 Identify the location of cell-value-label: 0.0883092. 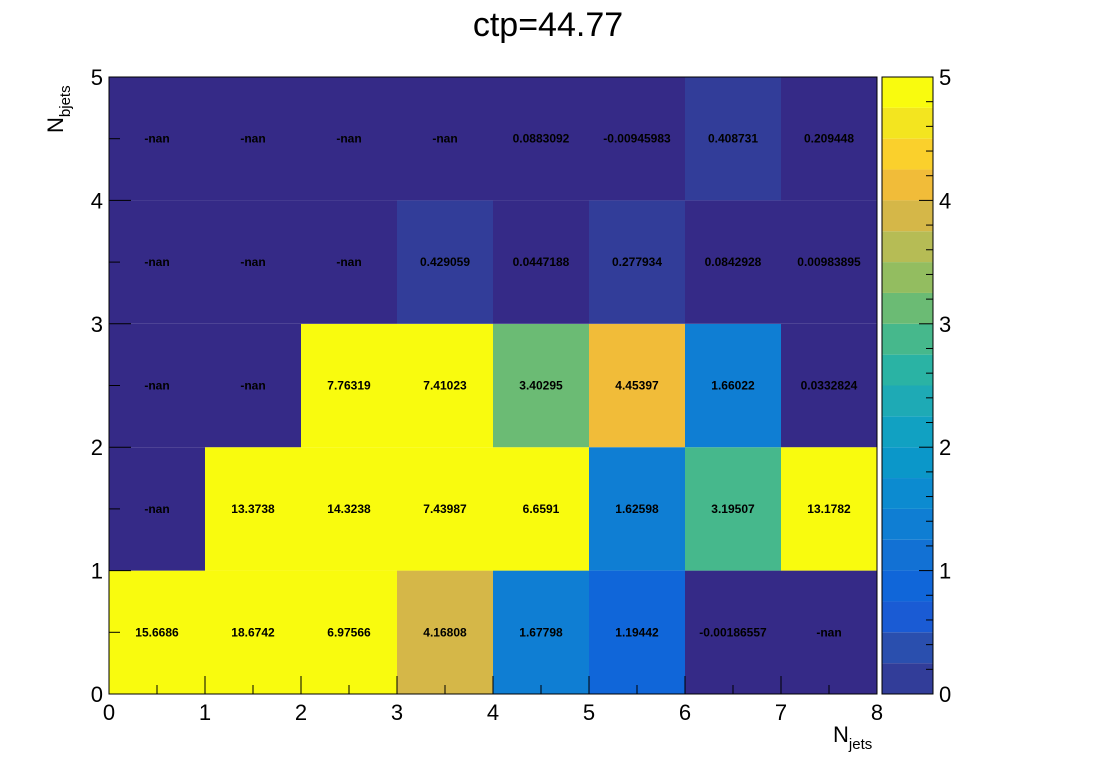
(541, 139).